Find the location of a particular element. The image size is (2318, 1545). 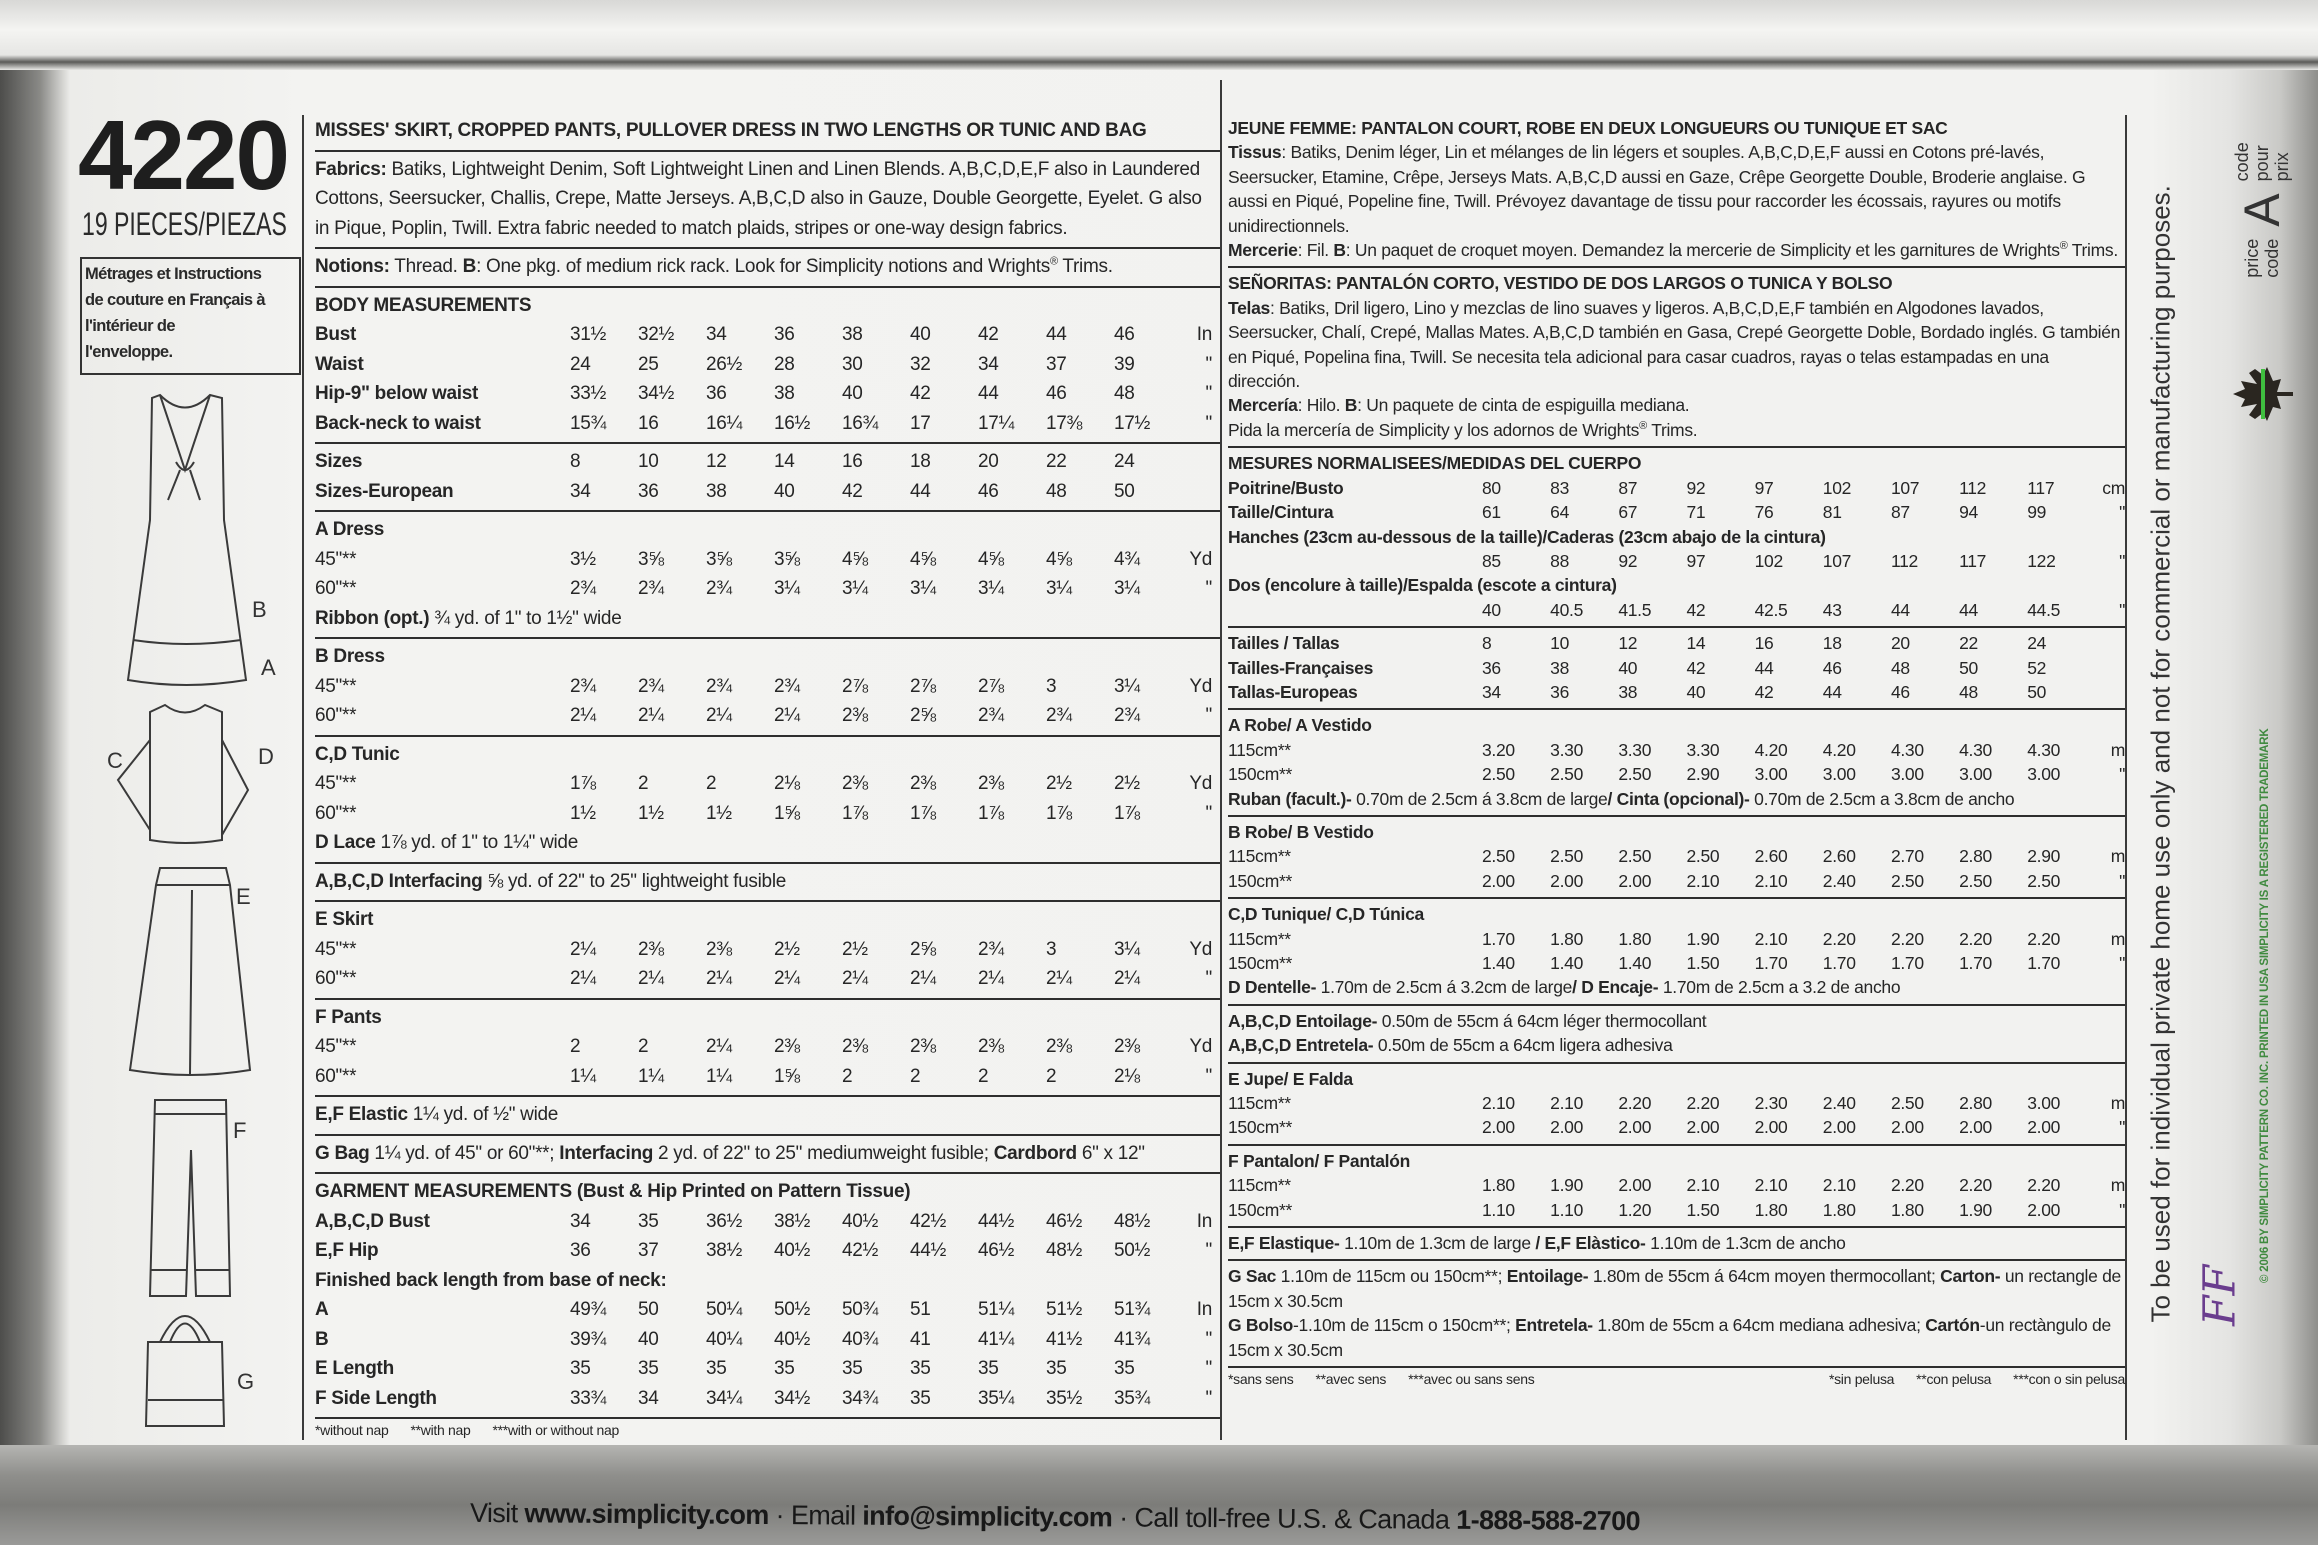

size-value: 42.5 is located at coordinates (1771, 609).